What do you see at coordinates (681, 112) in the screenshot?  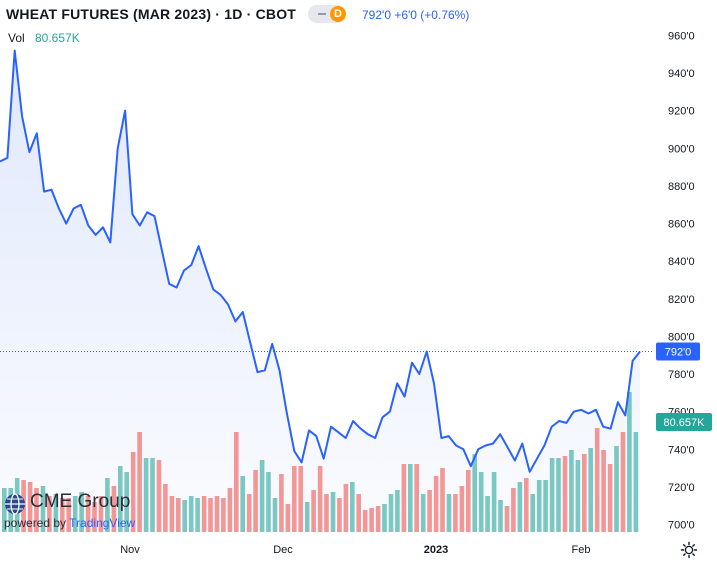 I see `y-tick-label: 920'0` at bounding box center [681, 112].